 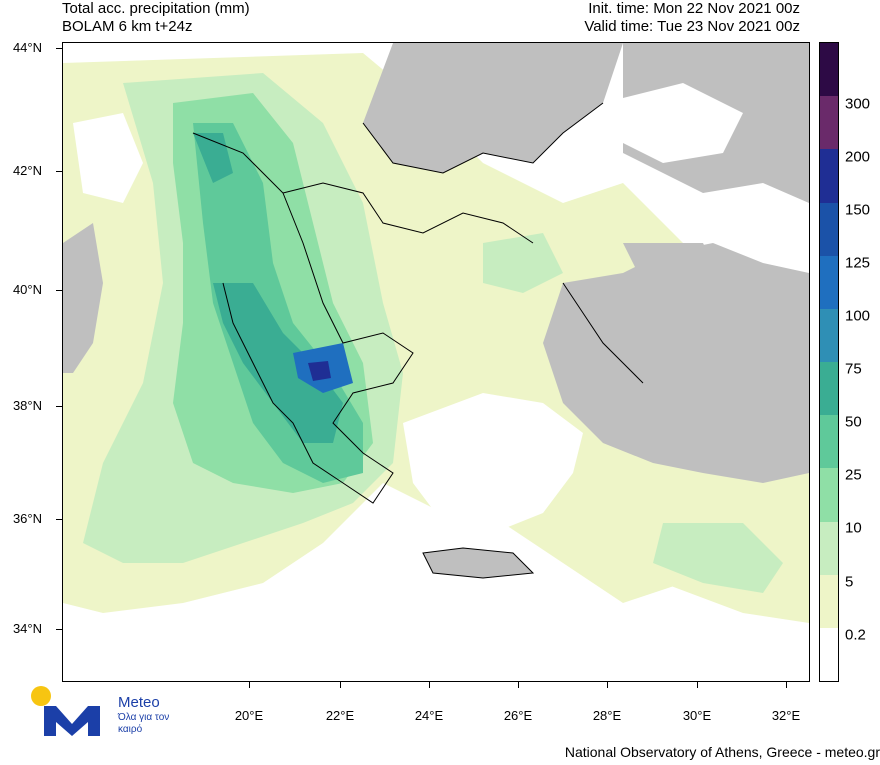 What do you see at coordinates (858, 104) in the screenshot?
I see `legend-label-300: 300` at bounding box center [858, 104].